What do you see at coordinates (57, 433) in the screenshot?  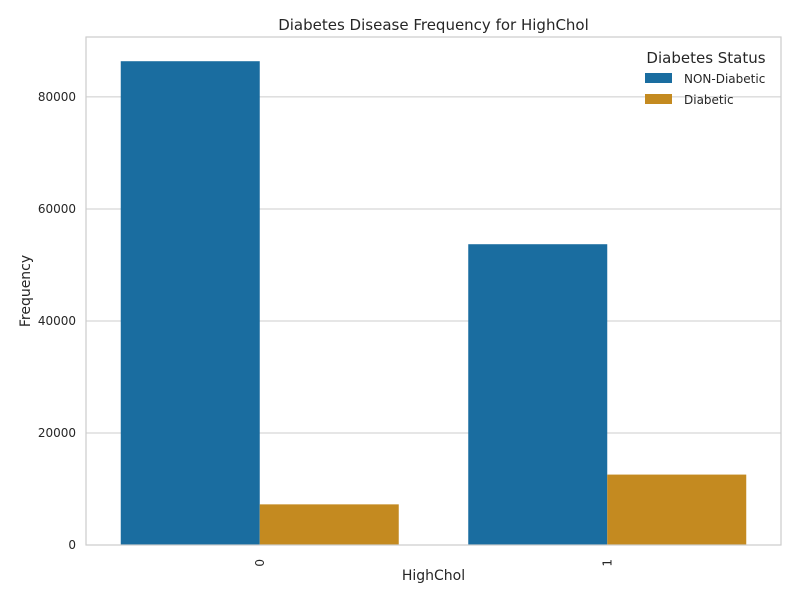 I see `y-tick-label: 20000` at bounding box center [57, 433].